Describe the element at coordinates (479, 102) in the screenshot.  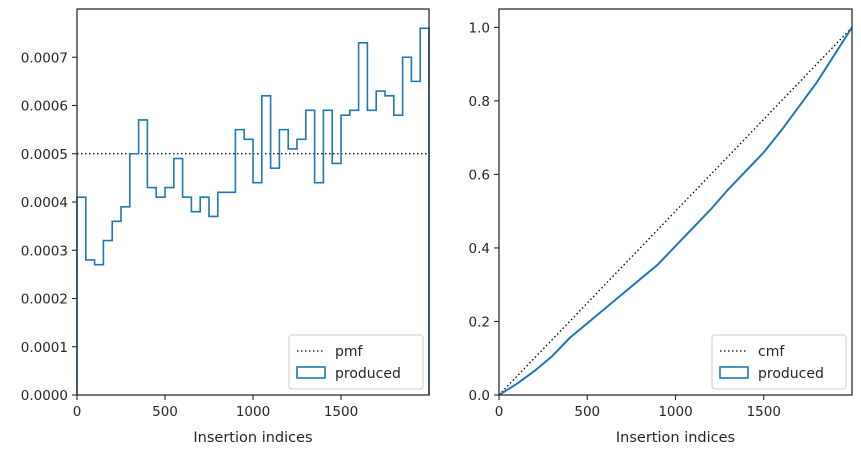
I see `y-tick-label: 0.8` at that location.